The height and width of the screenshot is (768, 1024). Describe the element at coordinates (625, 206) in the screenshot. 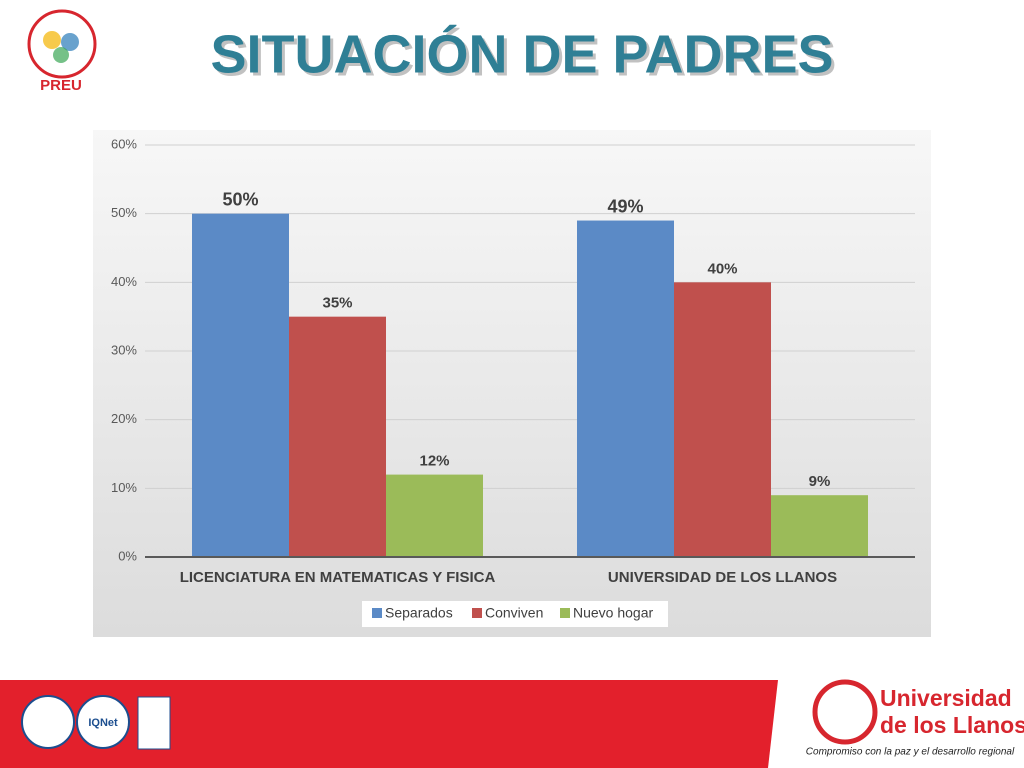

I see `value-label: 49%` at that location.